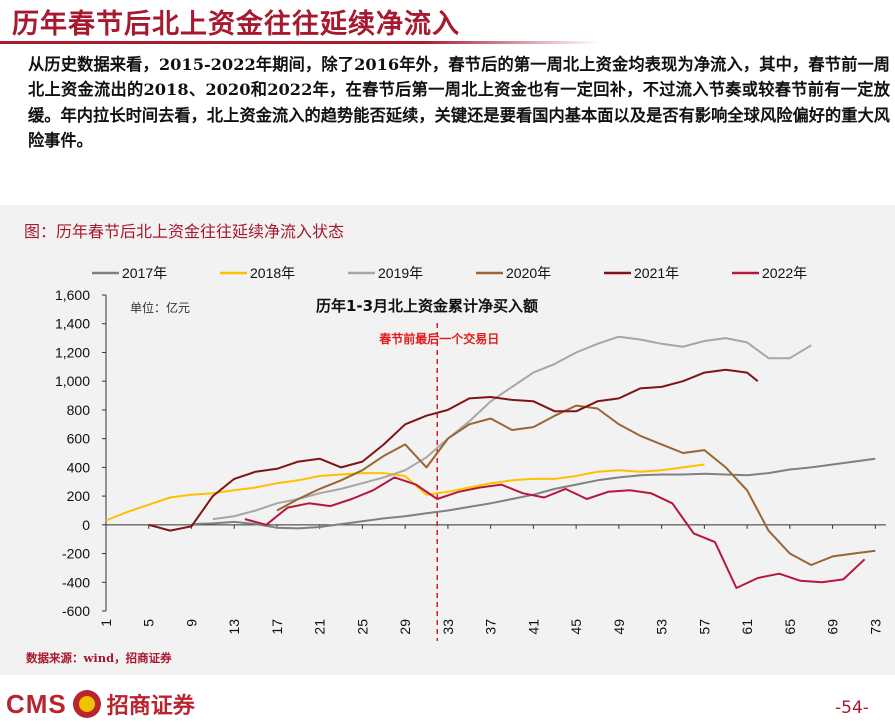 The height and width of the screenshot is (724, 895). Describe the element at coordinates (747, 627) in the screenshot. I see `x-tick-label: 61` at that location.